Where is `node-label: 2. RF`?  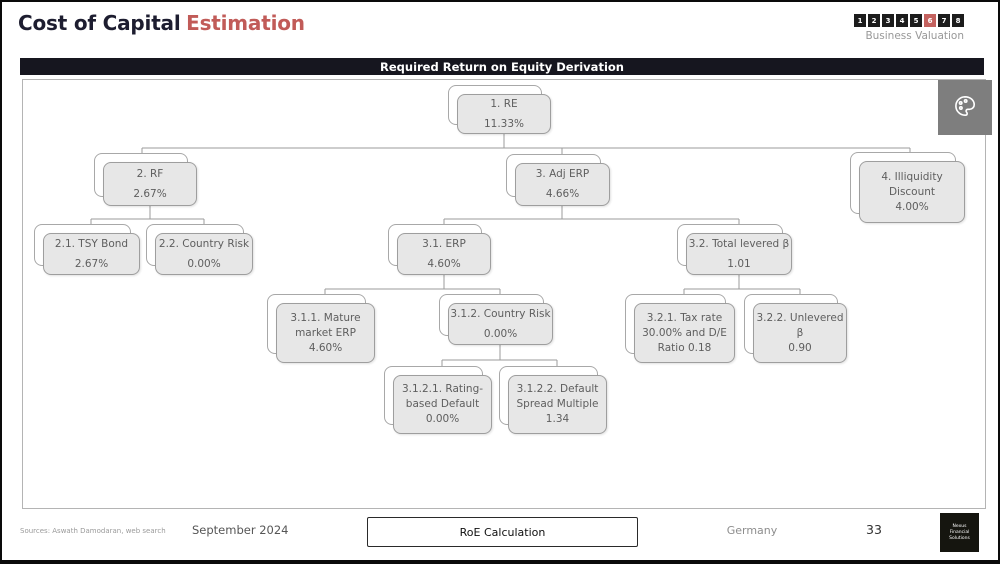 node-label: 2. RF is located at coordinates (150, 173).